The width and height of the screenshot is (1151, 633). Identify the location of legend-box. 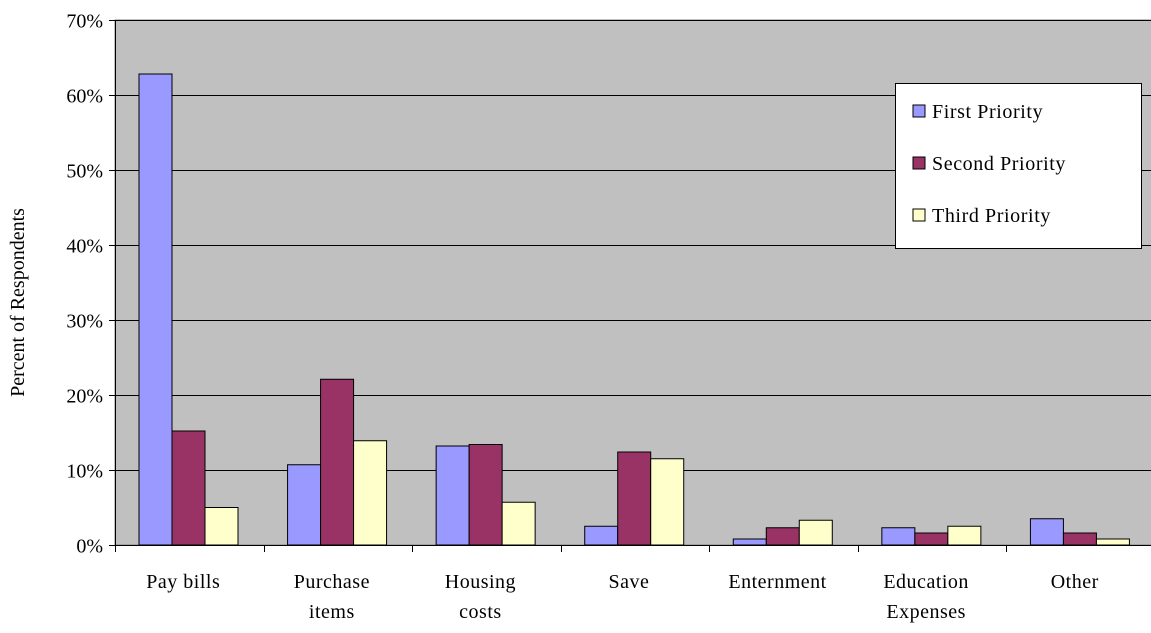
(1018, 166).